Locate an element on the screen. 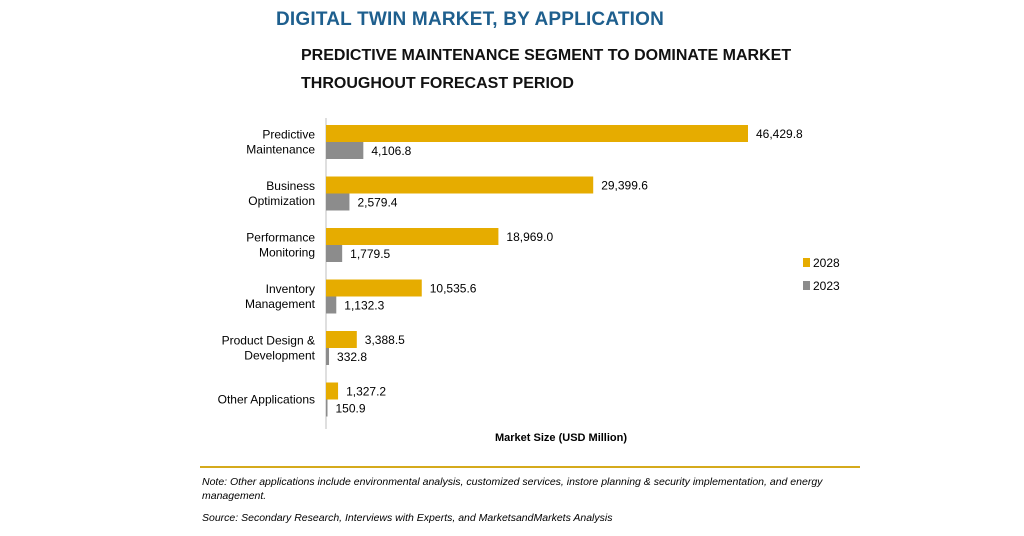 This screenshot has width=1024, height=536. legend-label: 2023 is located at coordinates (826, 286).